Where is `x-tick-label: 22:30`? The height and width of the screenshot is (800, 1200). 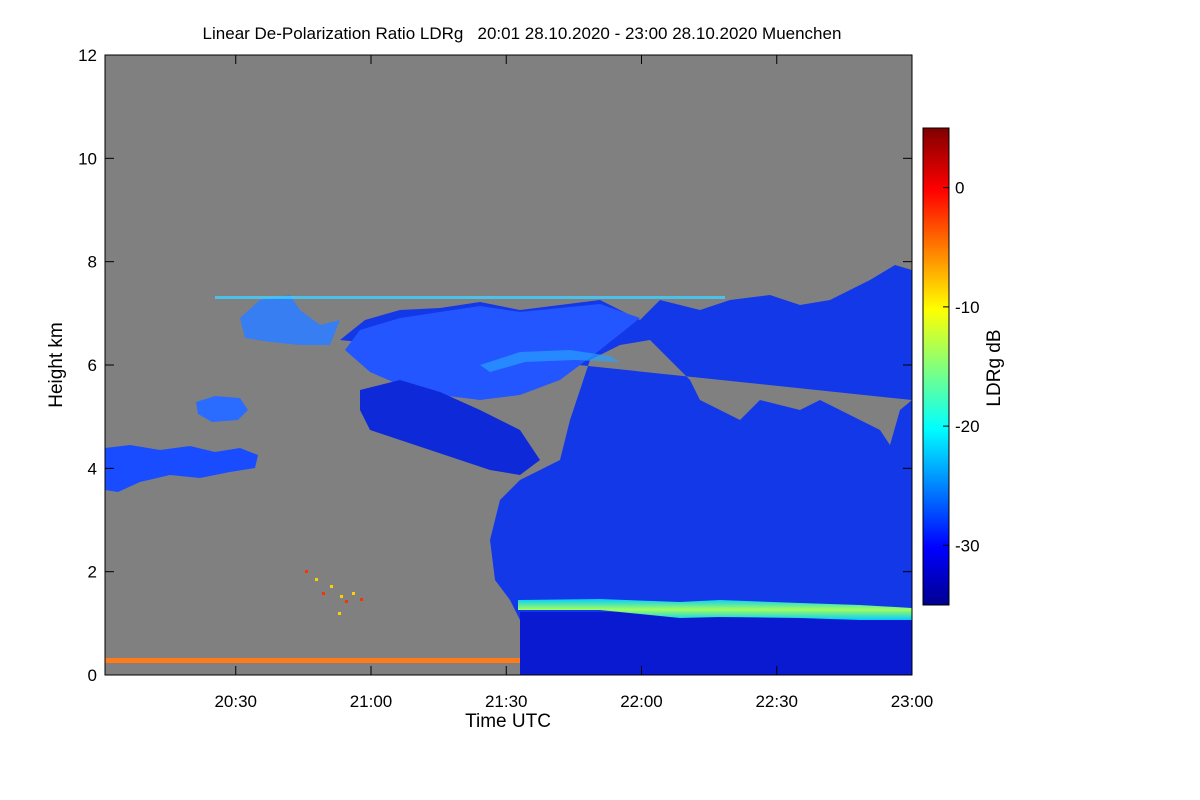
x-tick-label: 22:30 is located at coordinates (776, 701).